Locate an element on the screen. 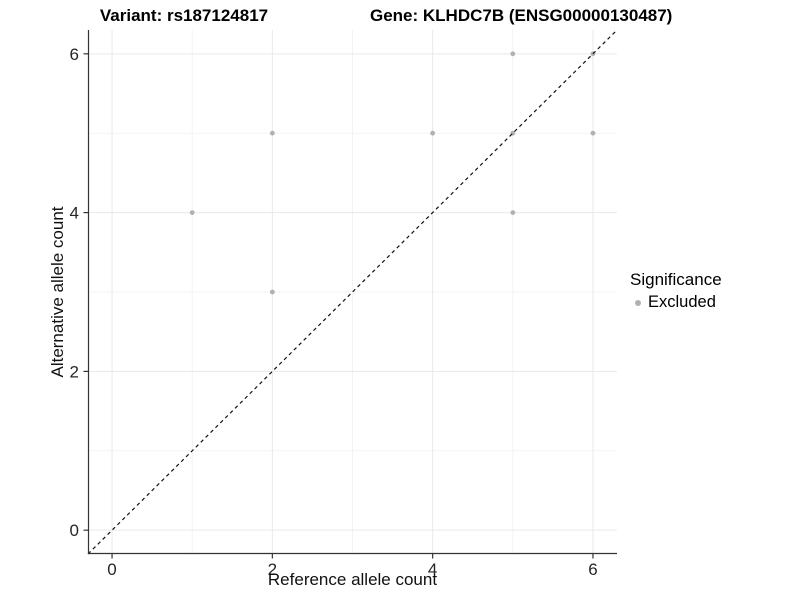 This screenshot has height=600, width=800. x-tick-label: 2 is located at coordinates (272, 569).